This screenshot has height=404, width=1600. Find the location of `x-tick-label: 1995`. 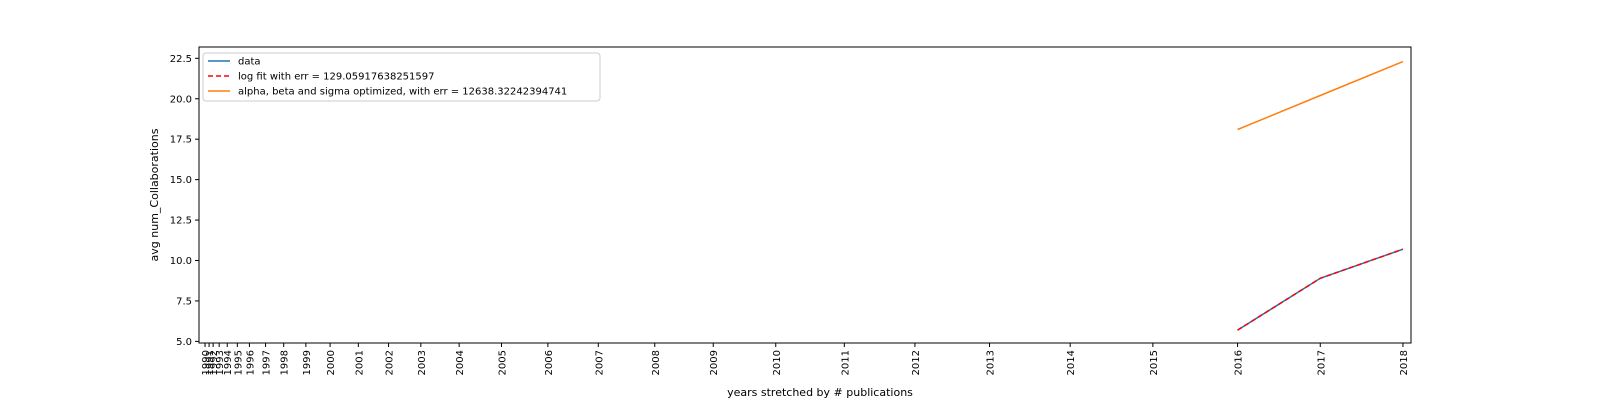

x-tick-label: 1995 is located at coordinates (238, 362).